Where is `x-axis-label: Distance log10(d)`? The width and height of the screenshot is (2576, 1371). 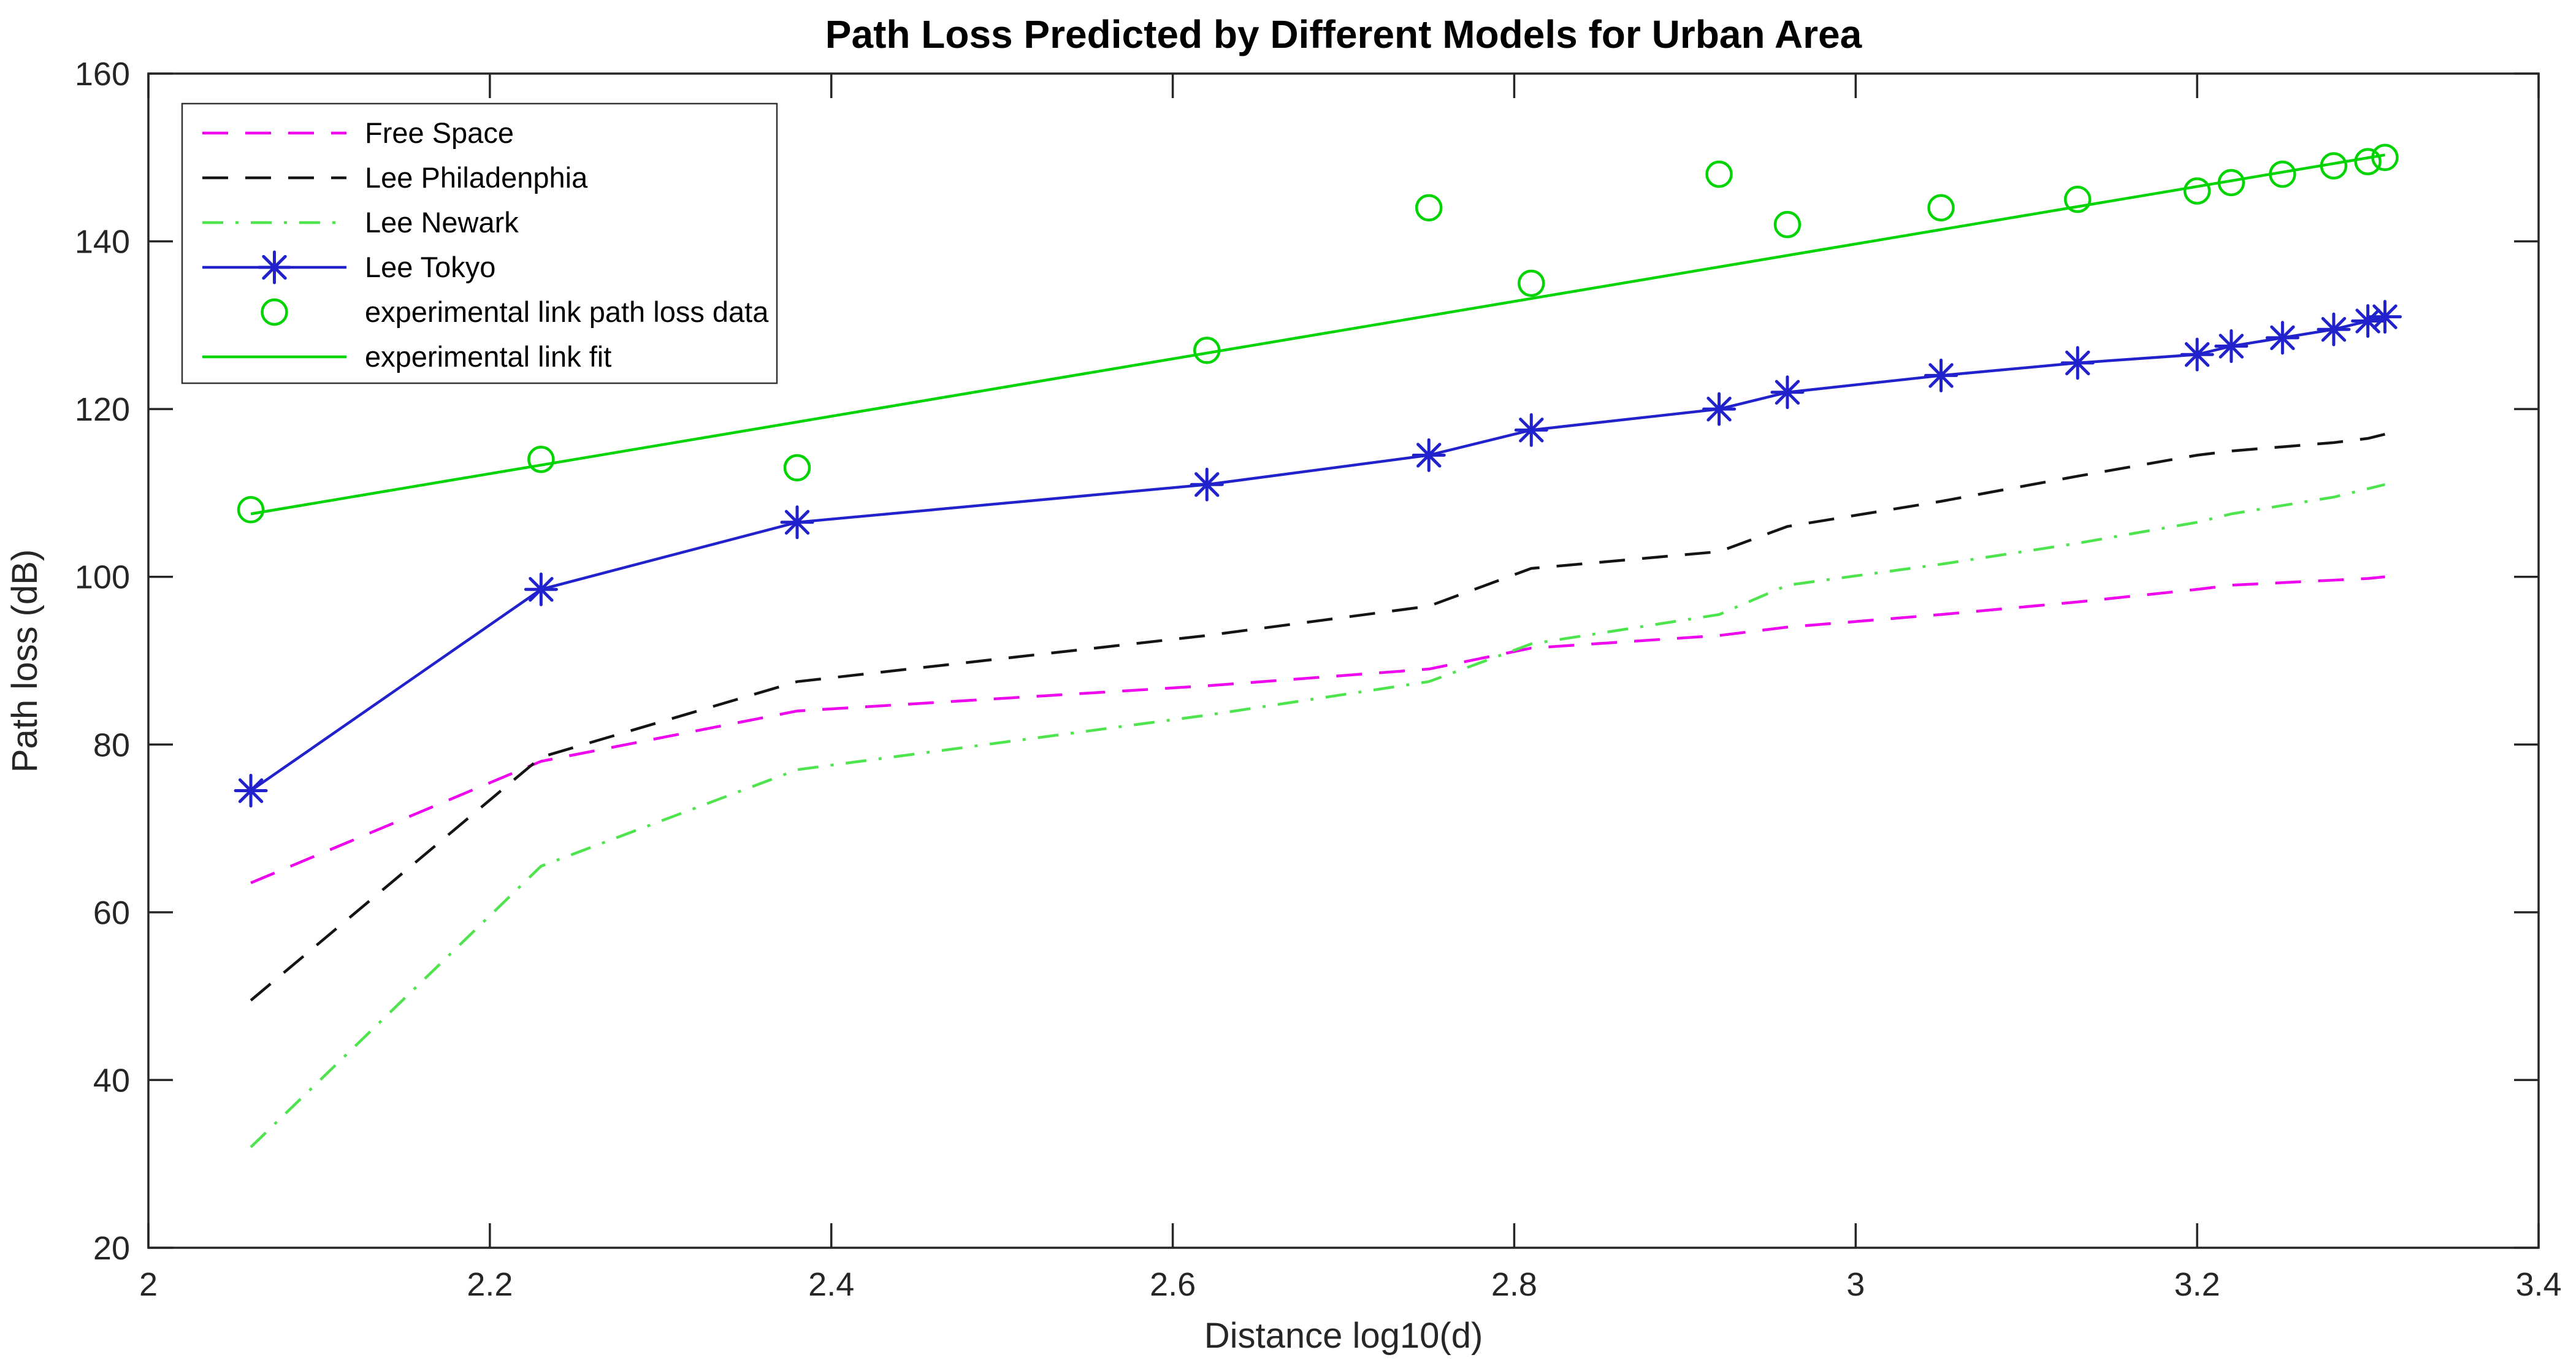
x-axis-label: Distance log10(d) is located at coordinates (1343, 1336).